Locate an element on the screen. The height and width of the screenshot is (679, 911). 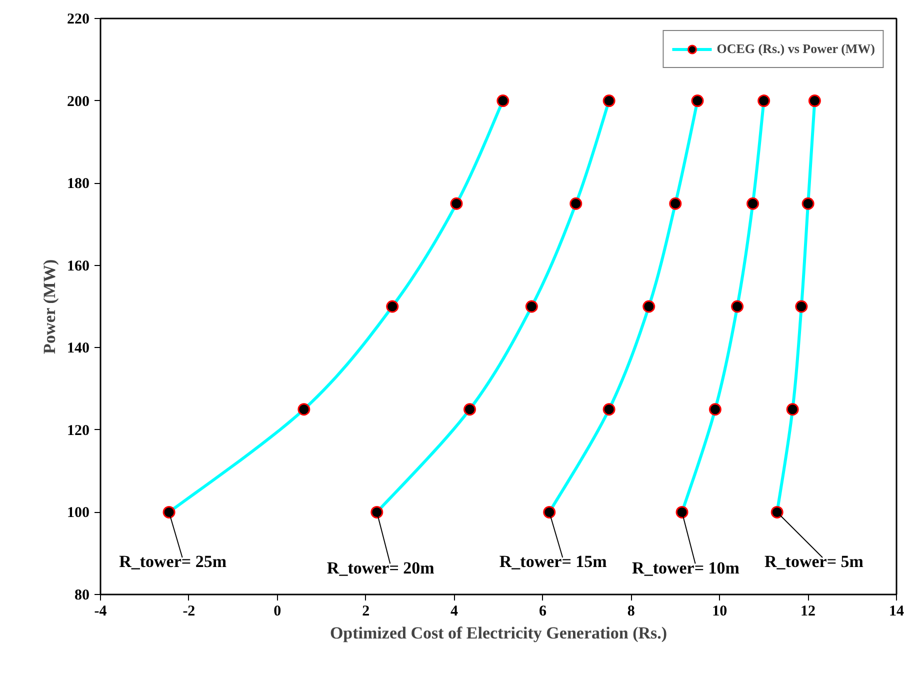
y-tick-label: 160 is located at coordinates (78, 266).